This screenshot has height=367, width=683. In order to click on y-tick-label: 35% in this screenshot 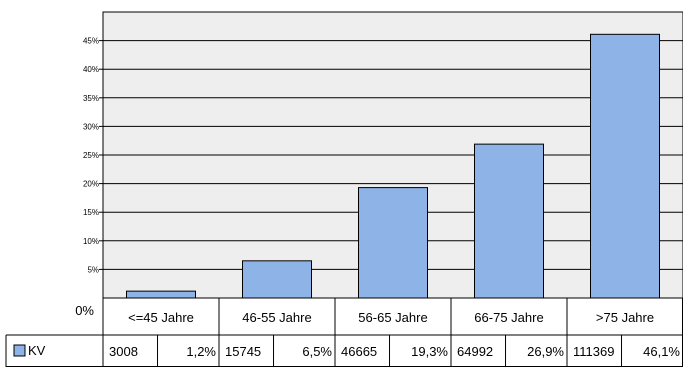, I will do `click(91, 98)`.